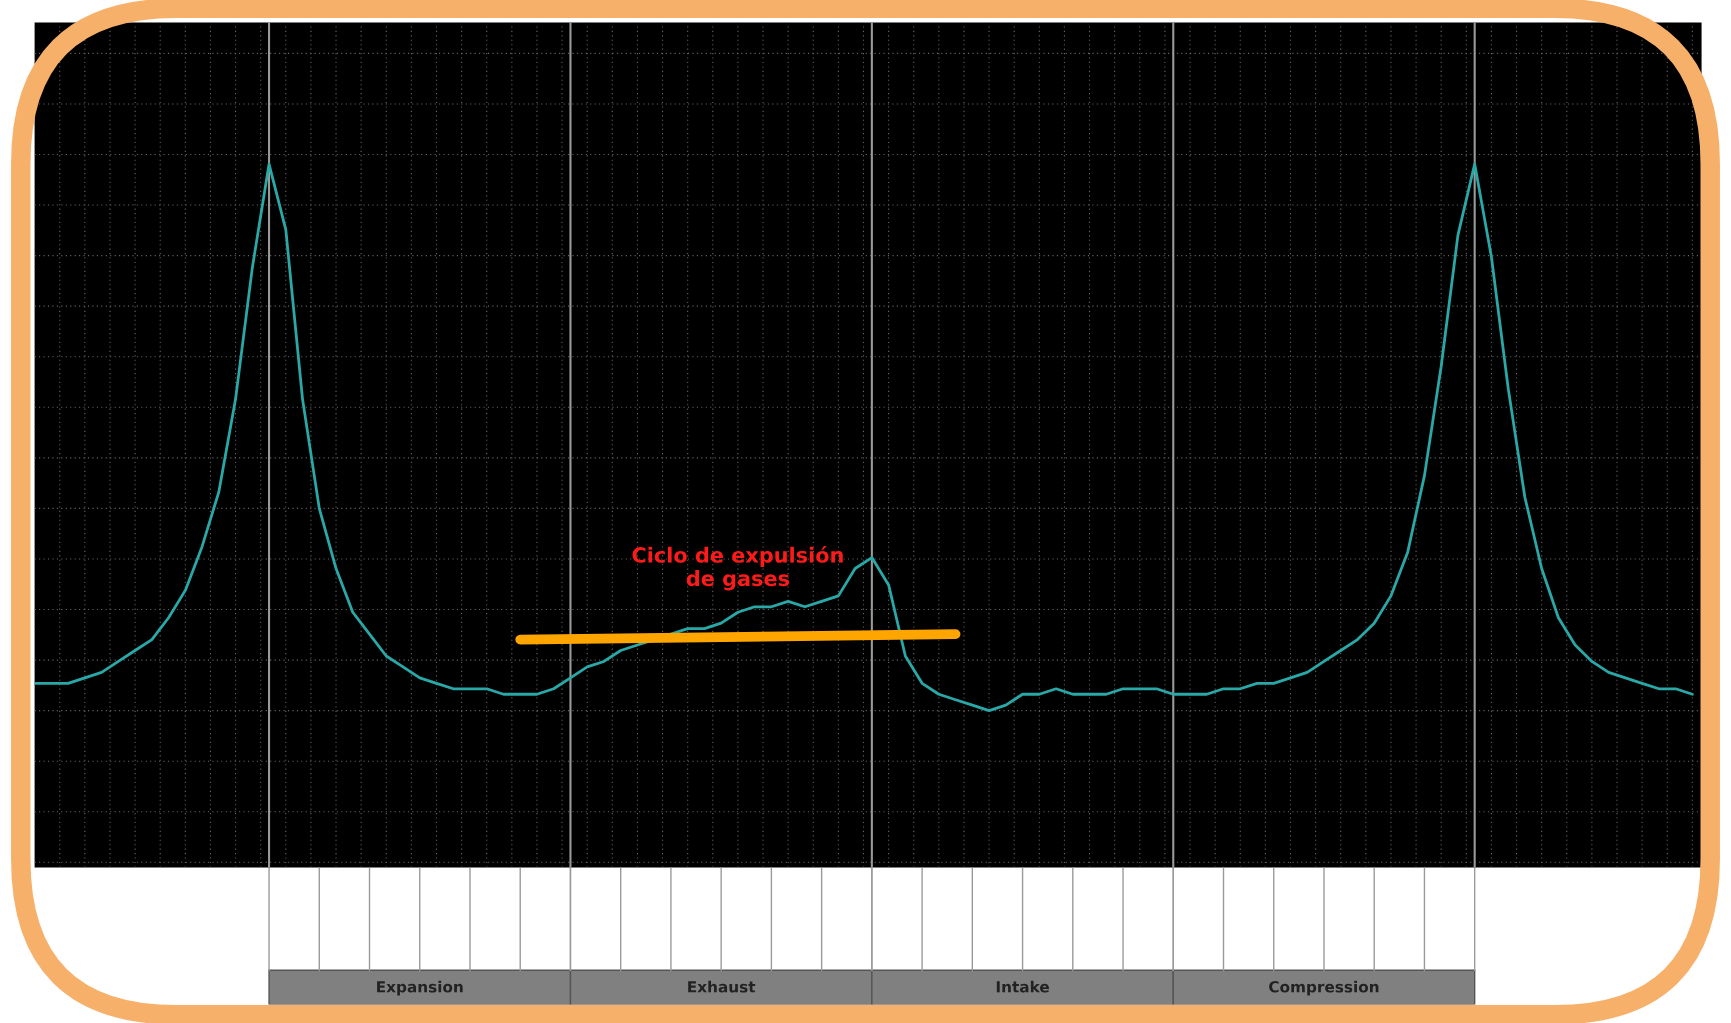  I want to click on text: Compression, so click(1324, 988).